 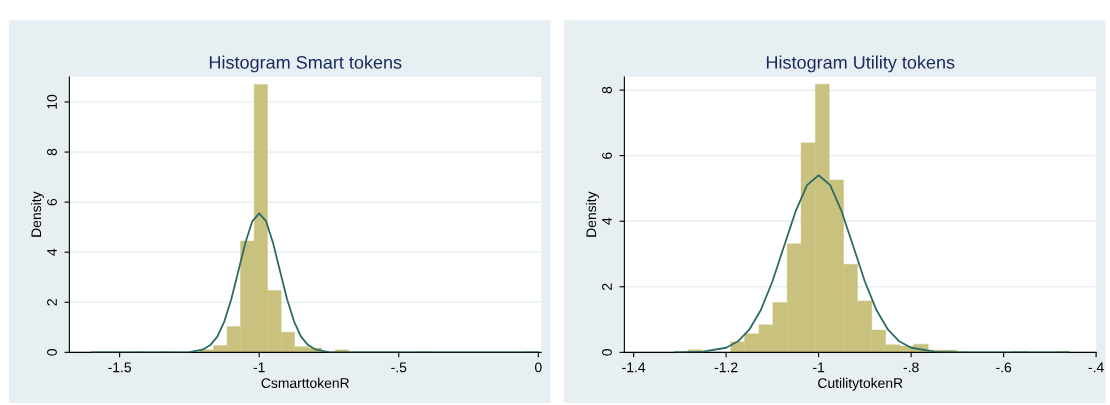 I want to click on x-axis-title: CsmarttokenR, so click(x=305, y=382).